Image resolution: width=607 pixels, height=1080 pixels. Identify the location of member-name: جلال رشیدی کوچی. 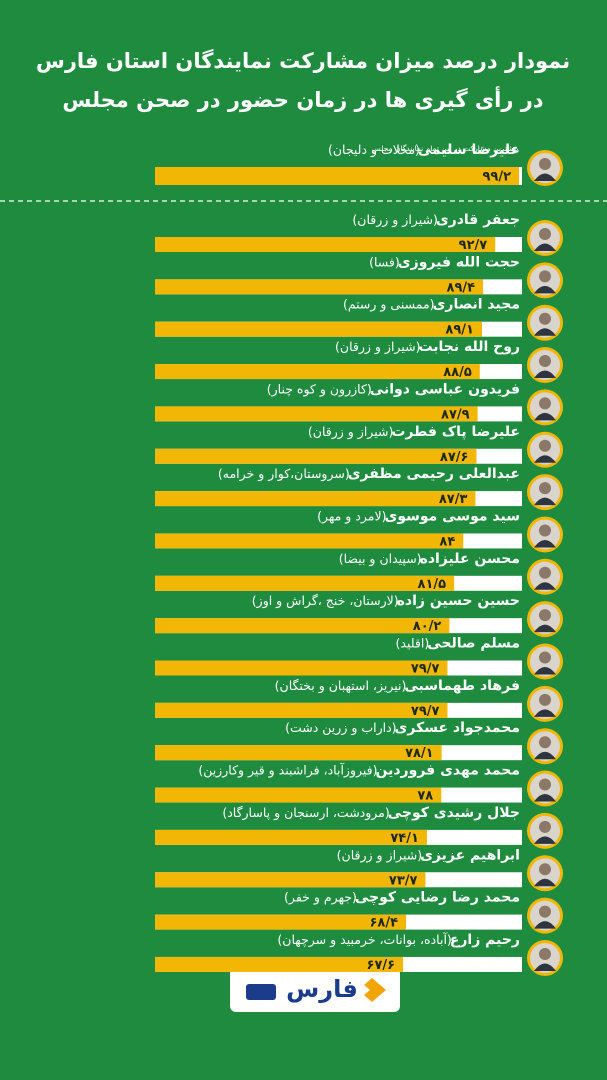
(454, 813).